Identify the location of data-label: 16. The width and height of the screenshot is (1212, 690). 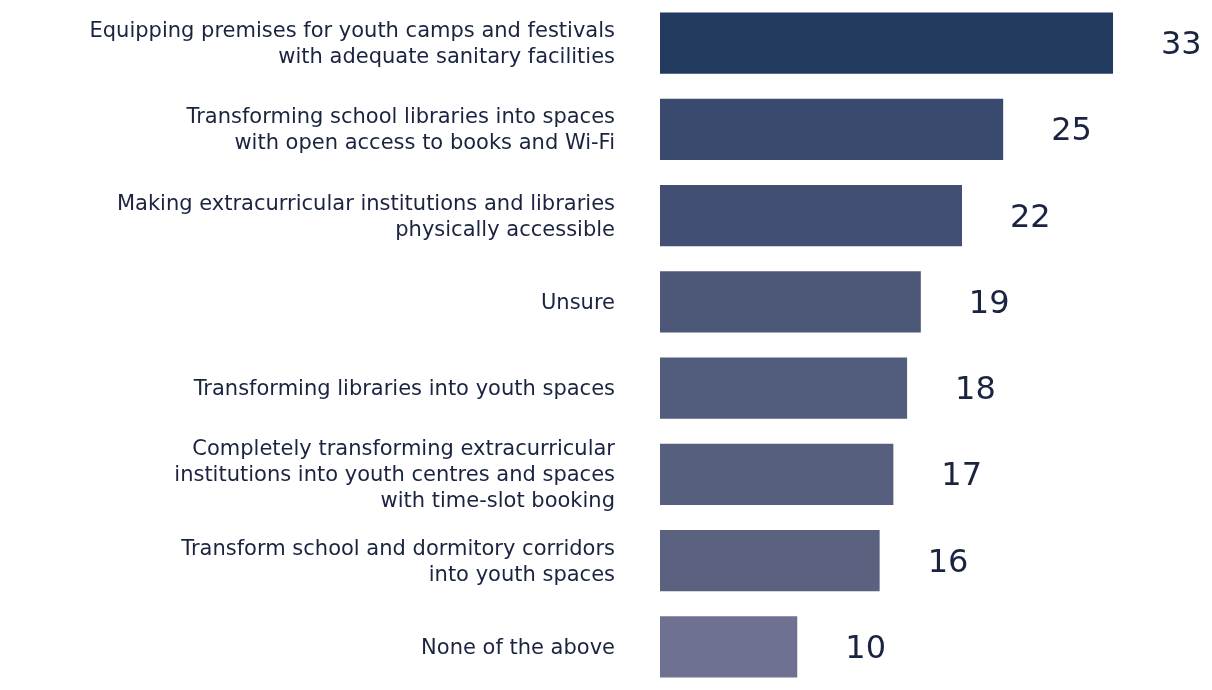
(948, 560).